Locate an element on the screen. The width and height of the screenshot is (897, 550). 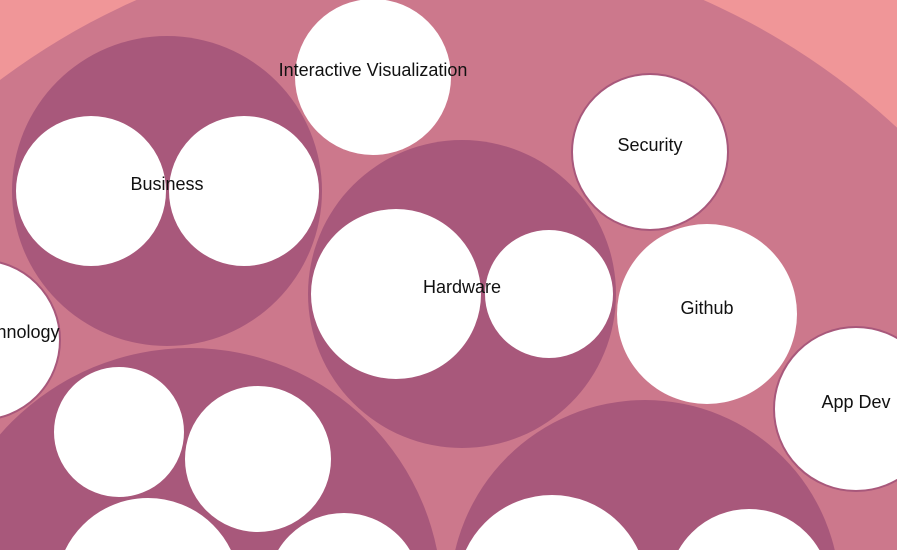
label-technology: hnology is located at coordinates (30, 332).